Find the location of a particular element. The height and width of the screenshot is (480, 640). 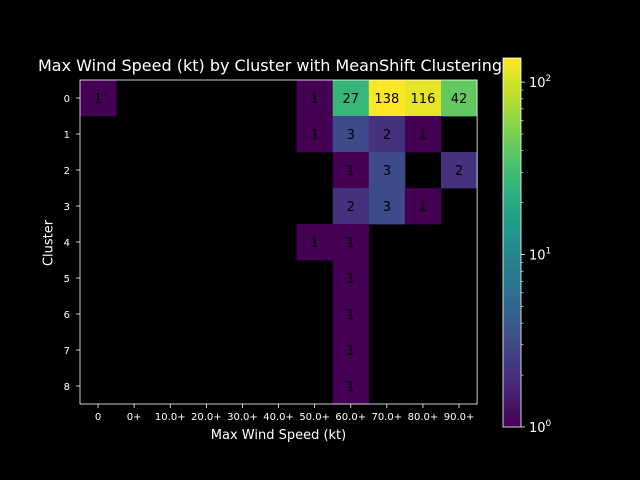

y-tick-label: 0 is located at coordinates (67, 99).